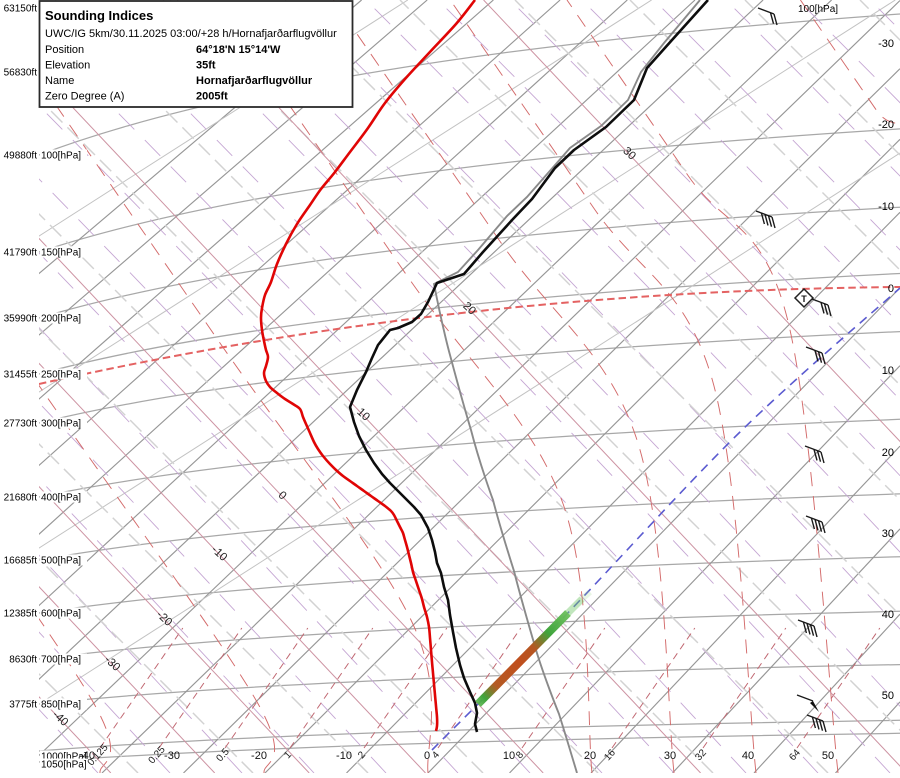 The height and width of the screenshot is (778, 900). I want to click on svg-text: 35ft, so click(206, 66).